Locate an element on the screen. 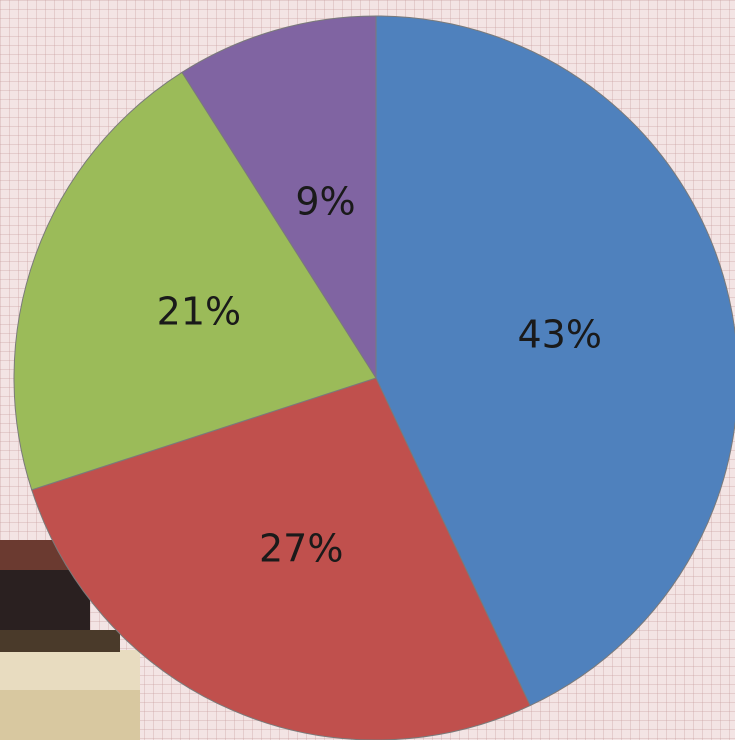 The width and height of the screenshot is (735, 740). pie-slice is located at coordinates (279, 197).